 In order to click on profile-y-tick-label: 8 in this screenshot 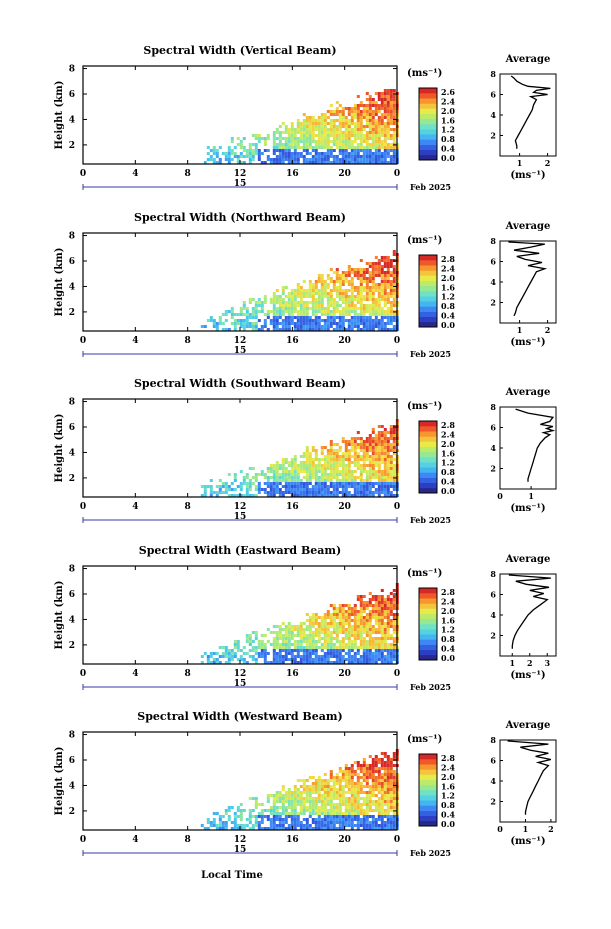, I will do `click(493, 574)`.